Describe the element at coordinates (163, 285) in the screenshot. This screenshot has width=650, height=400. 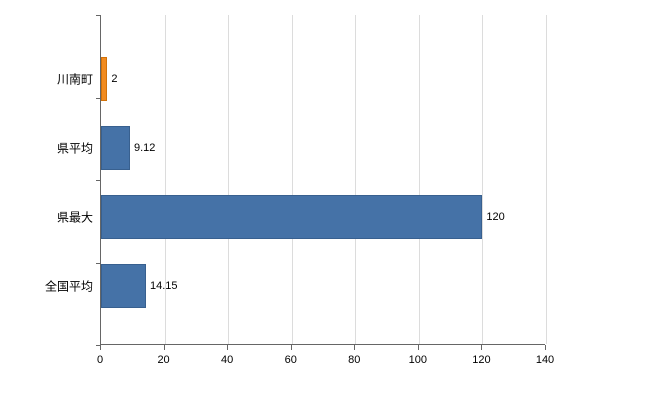
I see `bar-value-label: 14.15` at that location.